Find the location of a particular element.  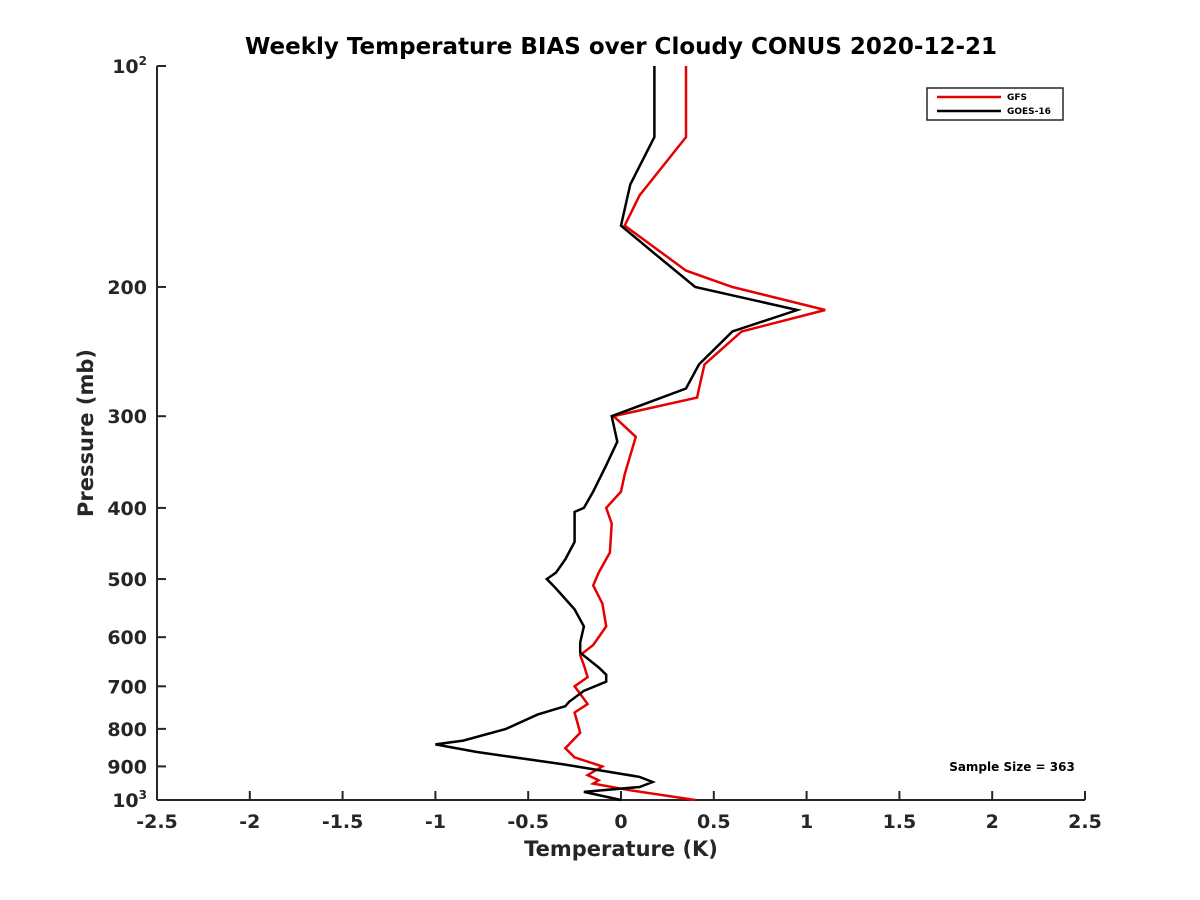

legend-box is located at coordinates (995, 104).